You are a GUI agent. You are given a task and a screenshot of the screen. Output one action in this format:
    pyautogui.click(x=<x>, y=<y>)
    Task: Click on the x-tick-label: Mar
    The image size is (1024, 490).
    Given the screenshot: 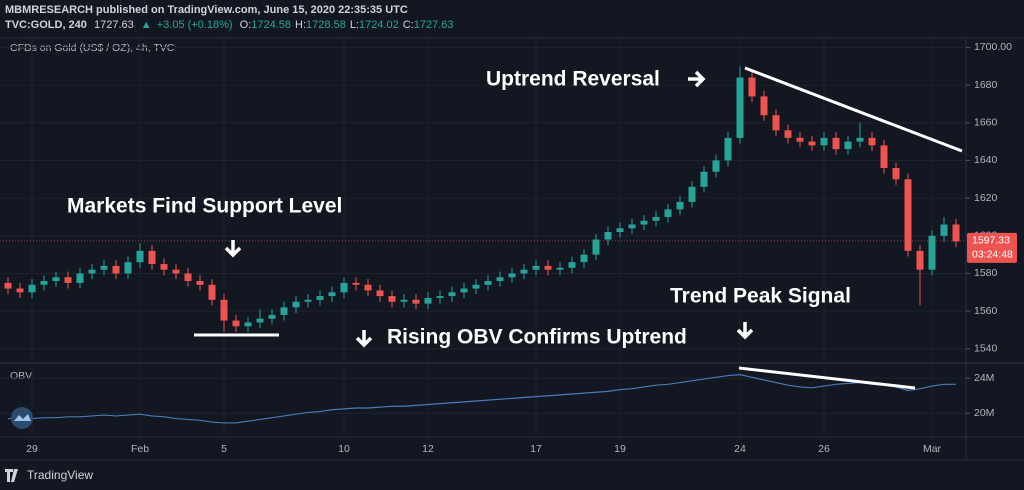 What is the action you would take?
    pyautogui.click(x=932, y=449)
    